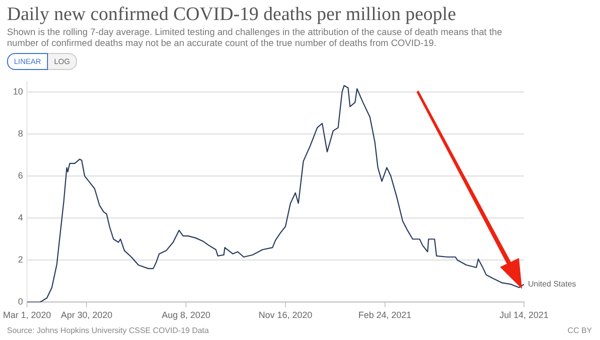 The image size is (600, 340). Describe the element at coordinates (108, 330) in the screenshot. I see `source-note: Source: Johns Hopkins University CSSE COVID-19 Data` at that location.